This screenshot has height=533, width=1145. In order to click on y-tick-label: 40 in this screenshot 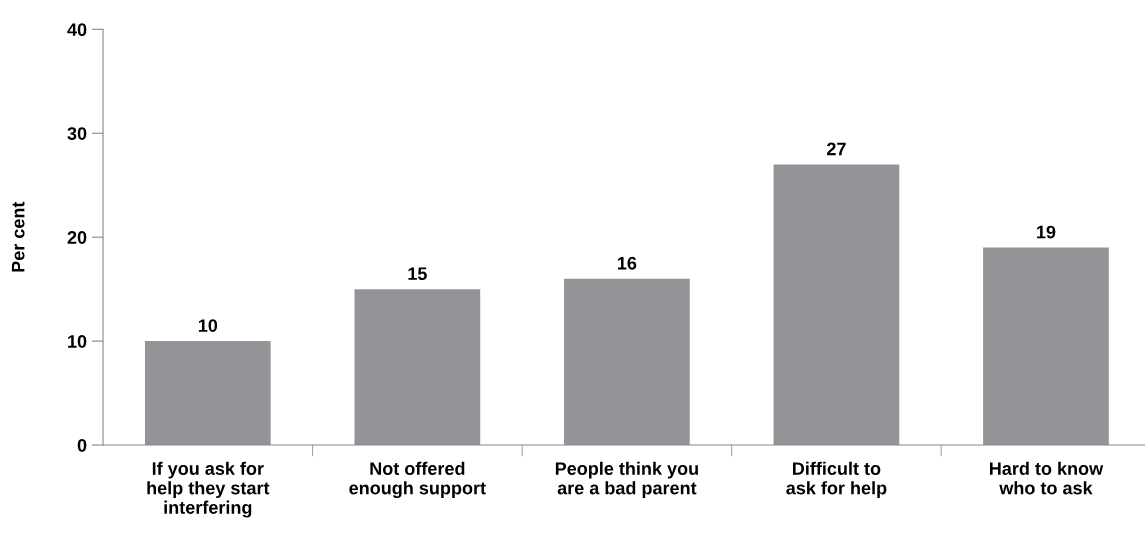, I will do `click(77, 30)`.